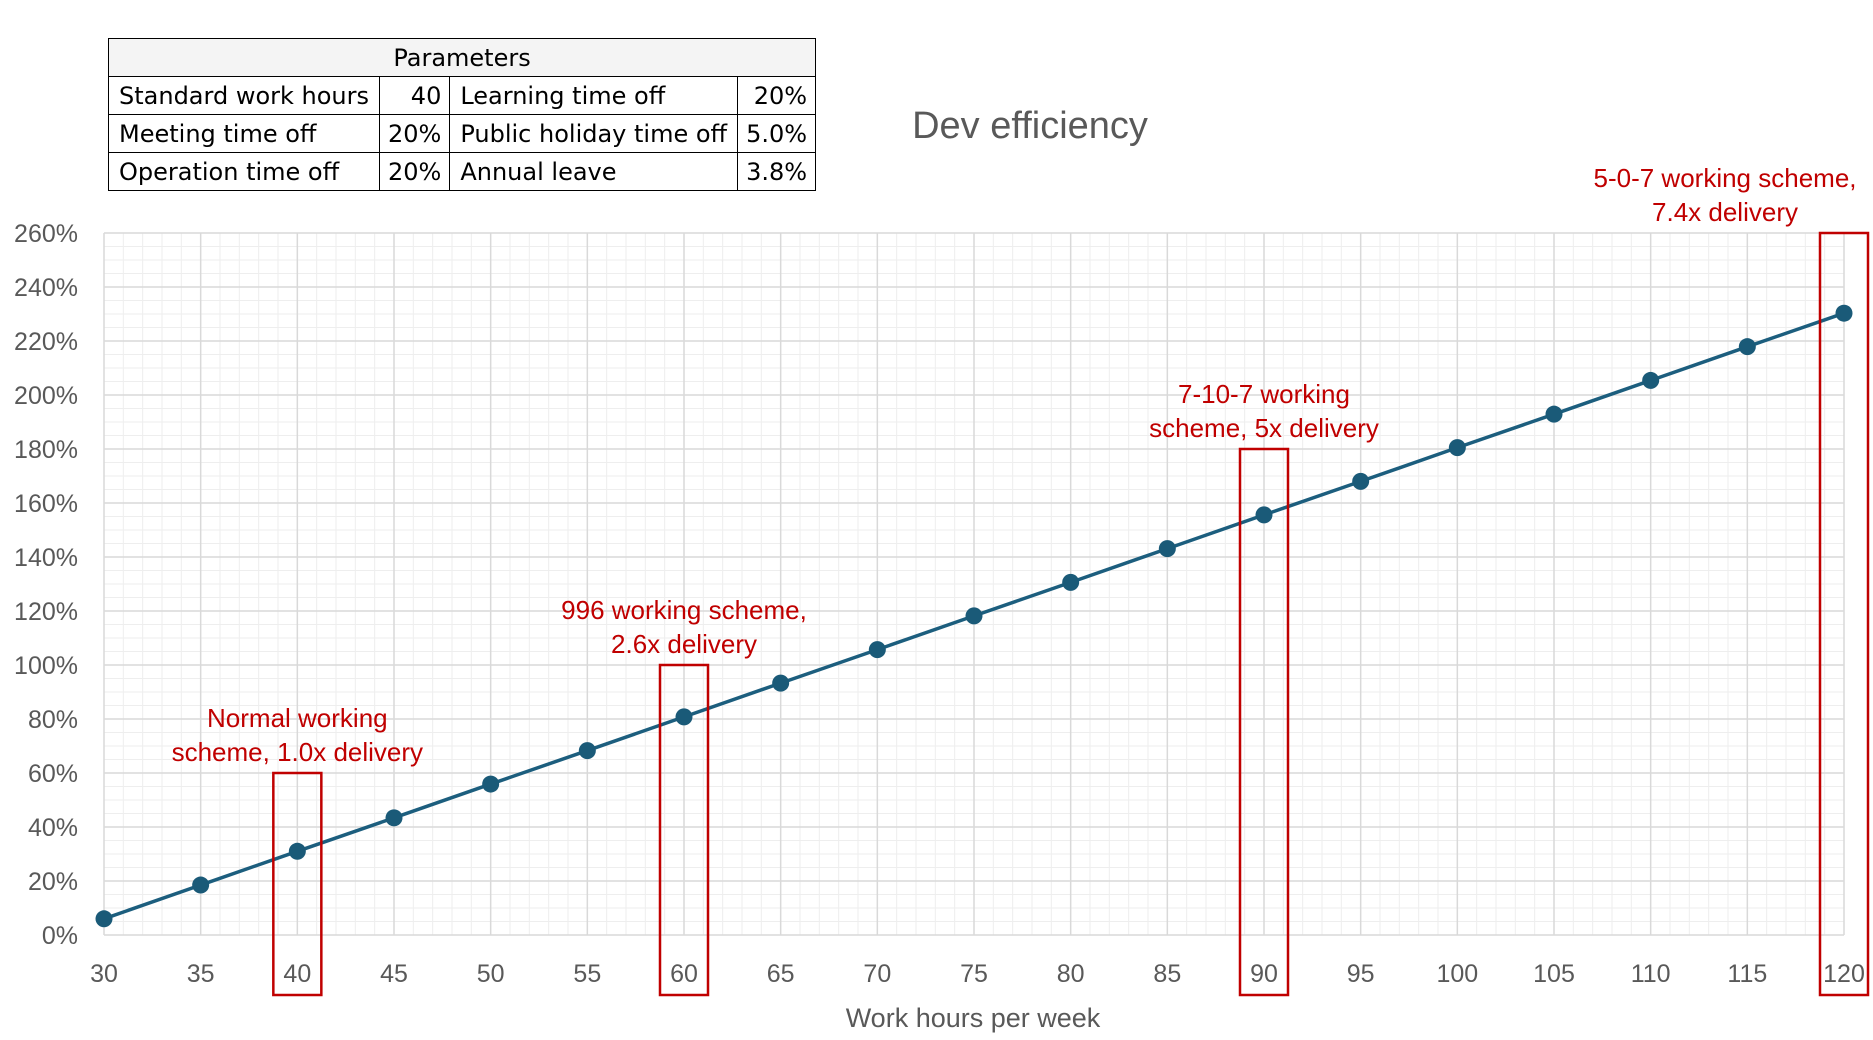 This screenshot has height=1040, width=1873. Describe the element at coordinates (587, 974) in the screenshot. I see `x-tick-label: 55` at that location.